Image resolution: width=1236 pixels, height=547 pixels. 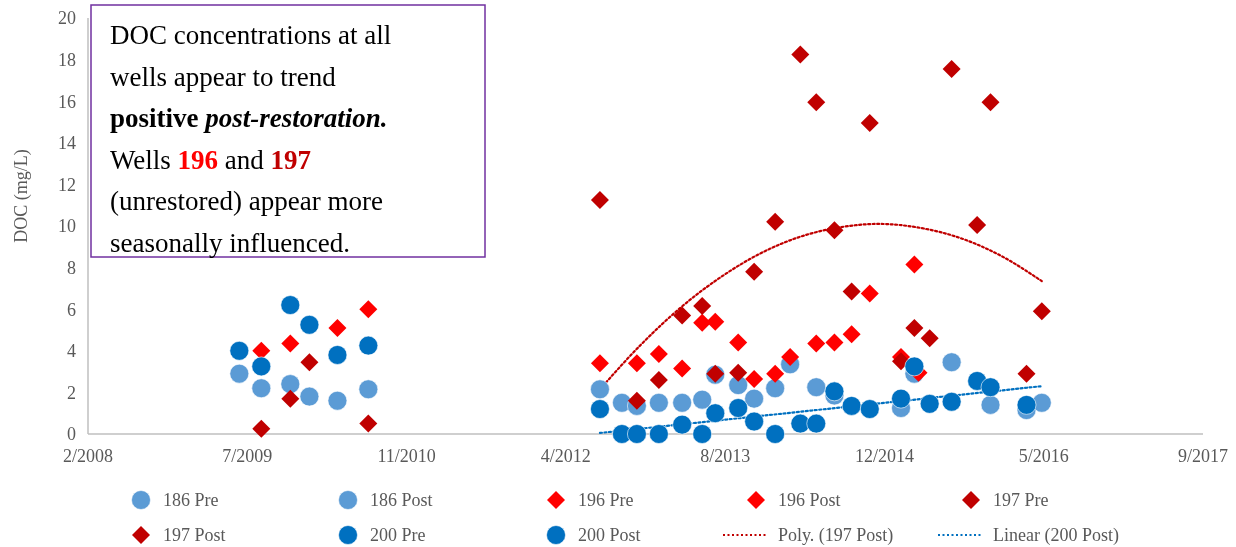 What do you see at coordinates (1043, 456) in the screenshot?
I see `x-tick-label: 5/2016` at bounding box center [1043, 456].